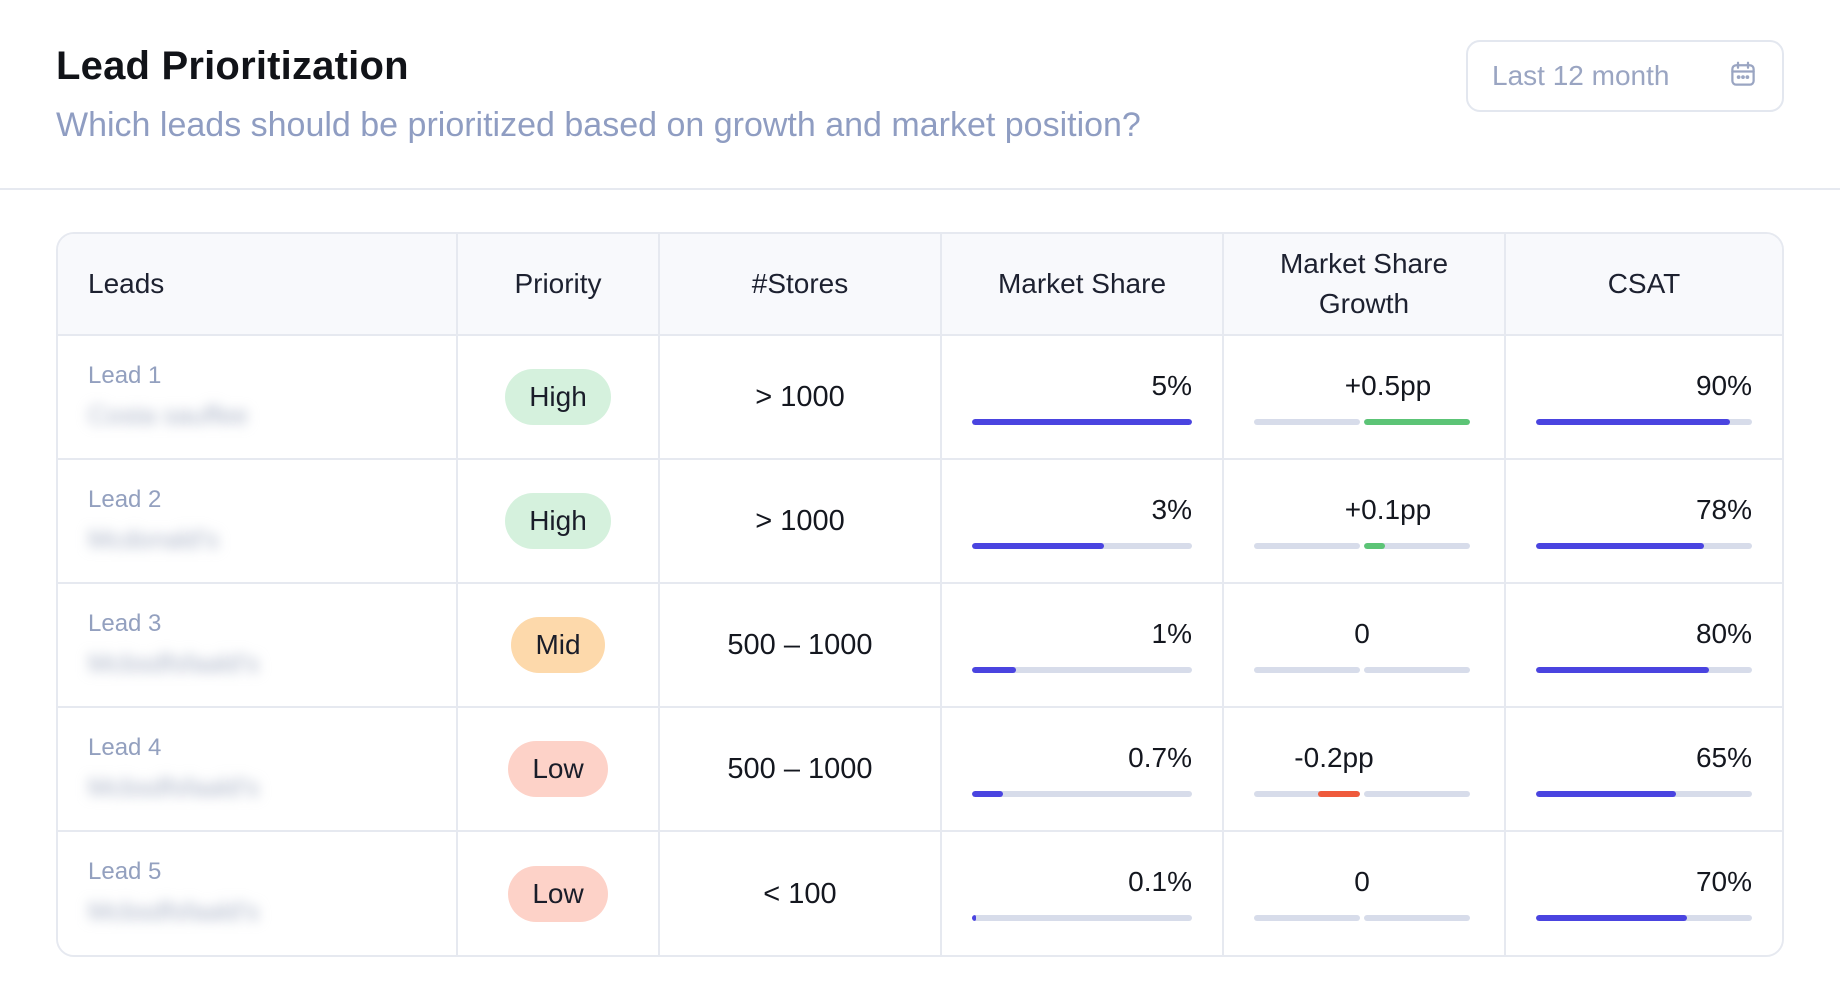 This screenshot has height=996, width=1840. What do you see at coordinates (1083, 397) in the screenshot?
I see `market-share-cell: 5%` at bounding box center [1083, 397].